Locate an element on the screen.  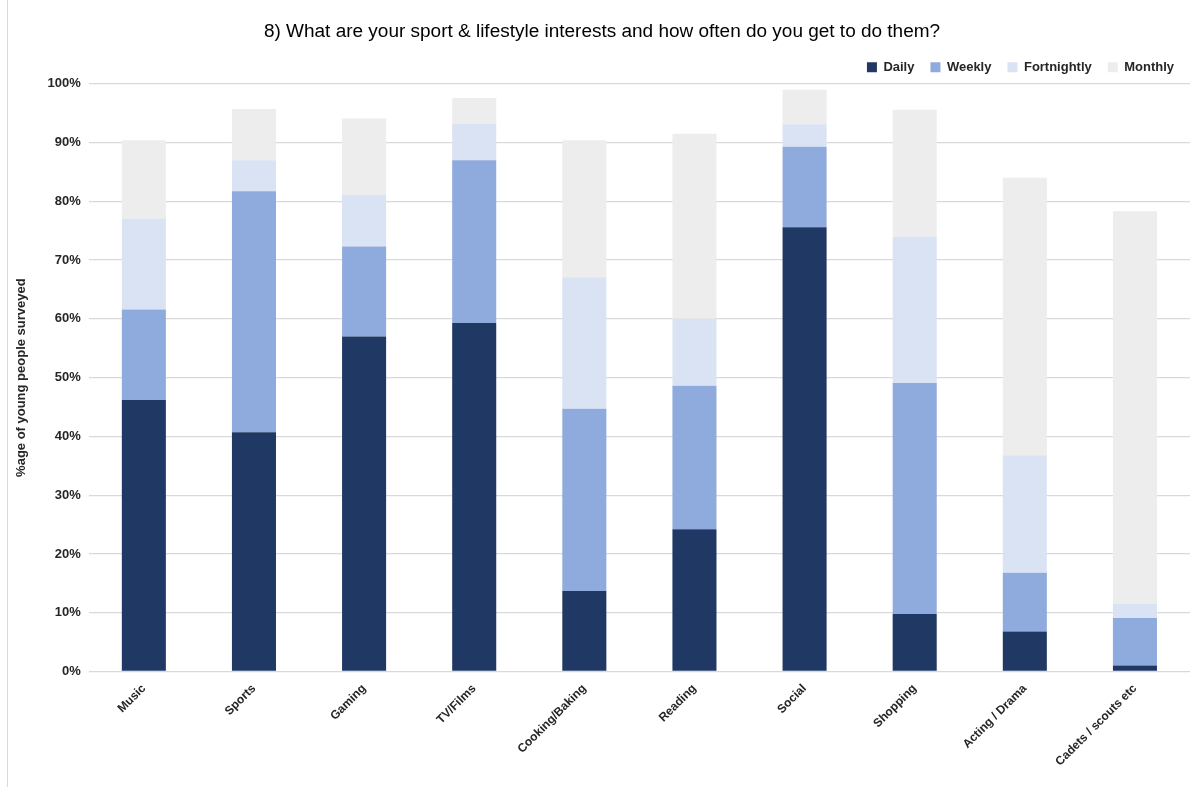
y-tick-label: 40% is located at coordinates (68, 435).